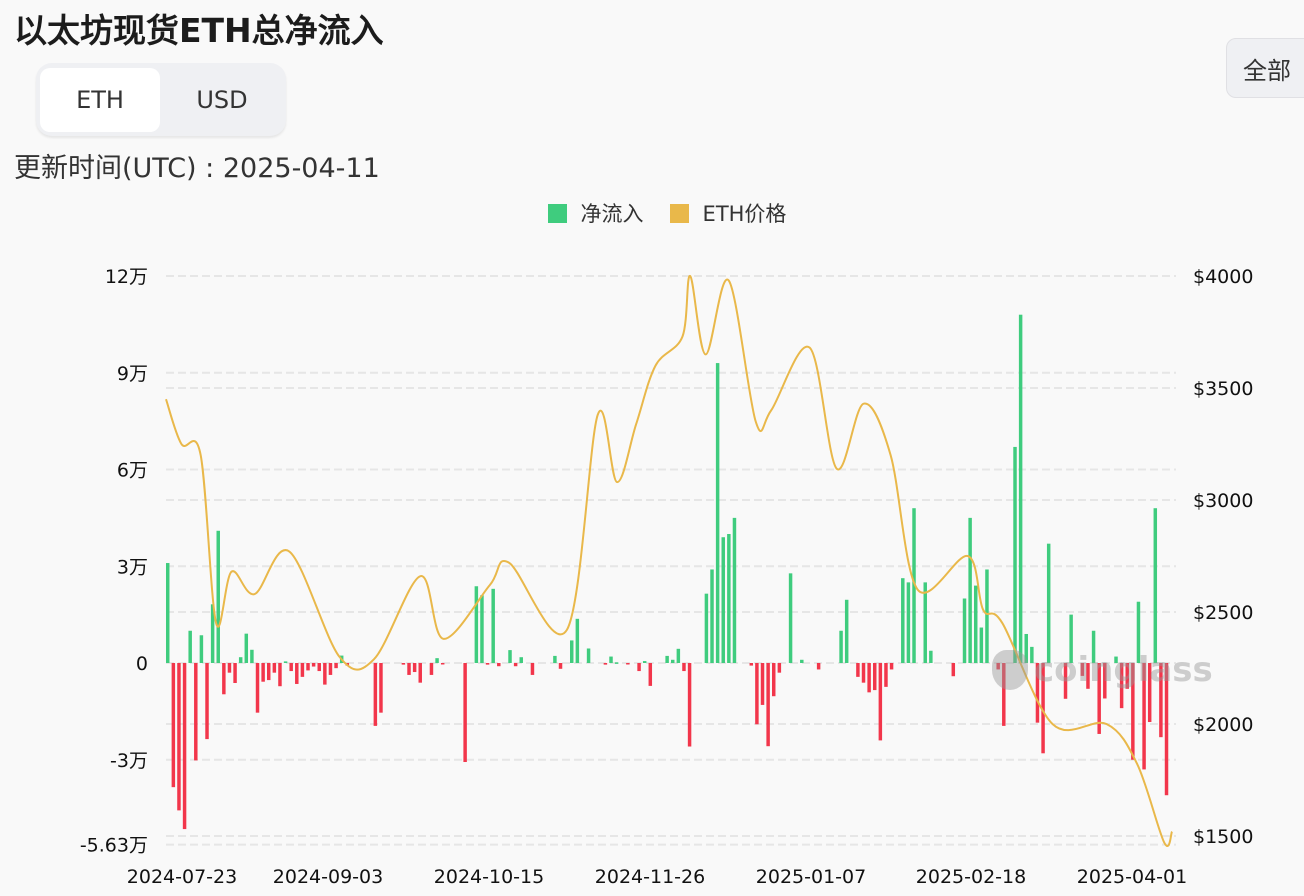 This screenshot has width=1304, height=896. What do you see at coordinates (727, 213) in the screenshot?
I see `legend-item-eth-price: ETH价格` at bounding box center [727, 213].